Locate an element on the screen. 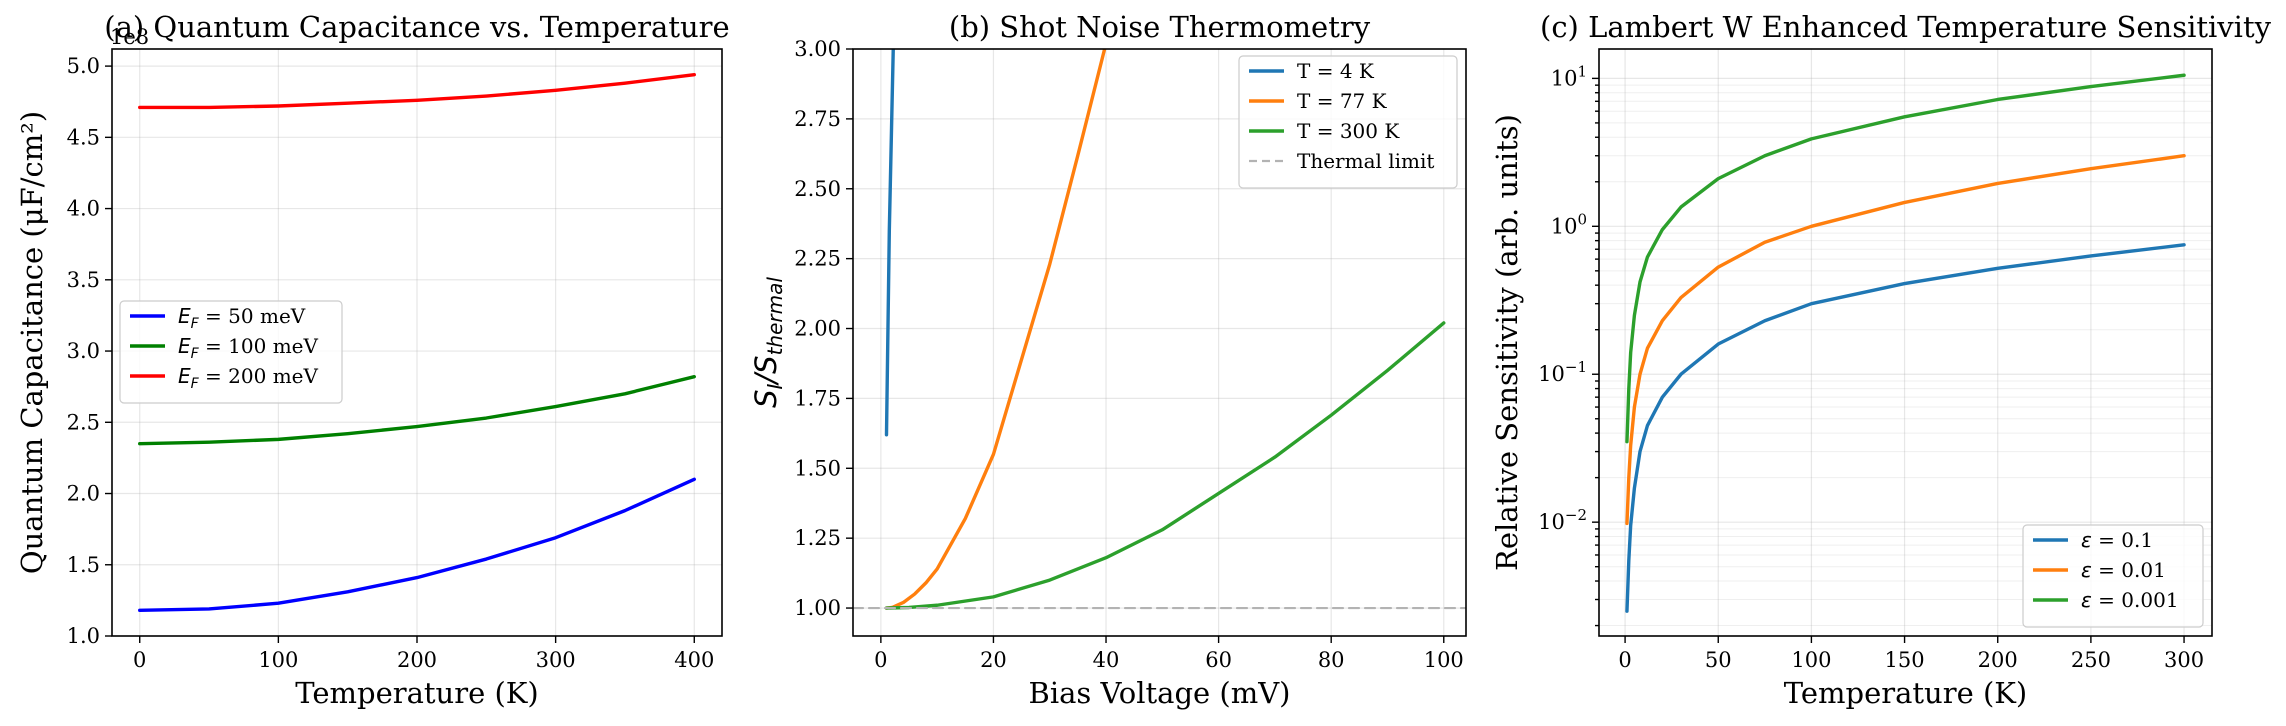 Image resolution: width=2286 pixels, height=726 pixels. y-tick-label: 4.0 is located at coordinates (83, 209).